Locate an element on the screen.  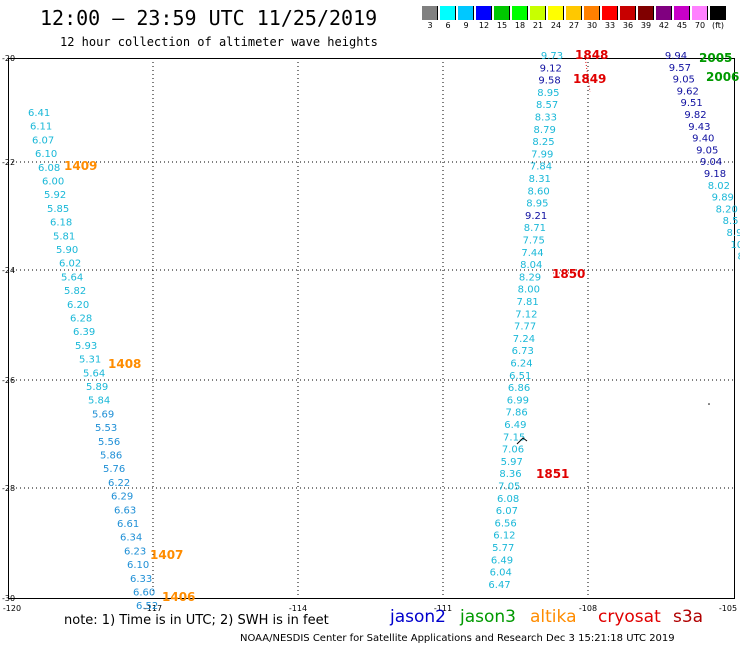
swh-value: 6.41 is located at coordinates (39, 113).